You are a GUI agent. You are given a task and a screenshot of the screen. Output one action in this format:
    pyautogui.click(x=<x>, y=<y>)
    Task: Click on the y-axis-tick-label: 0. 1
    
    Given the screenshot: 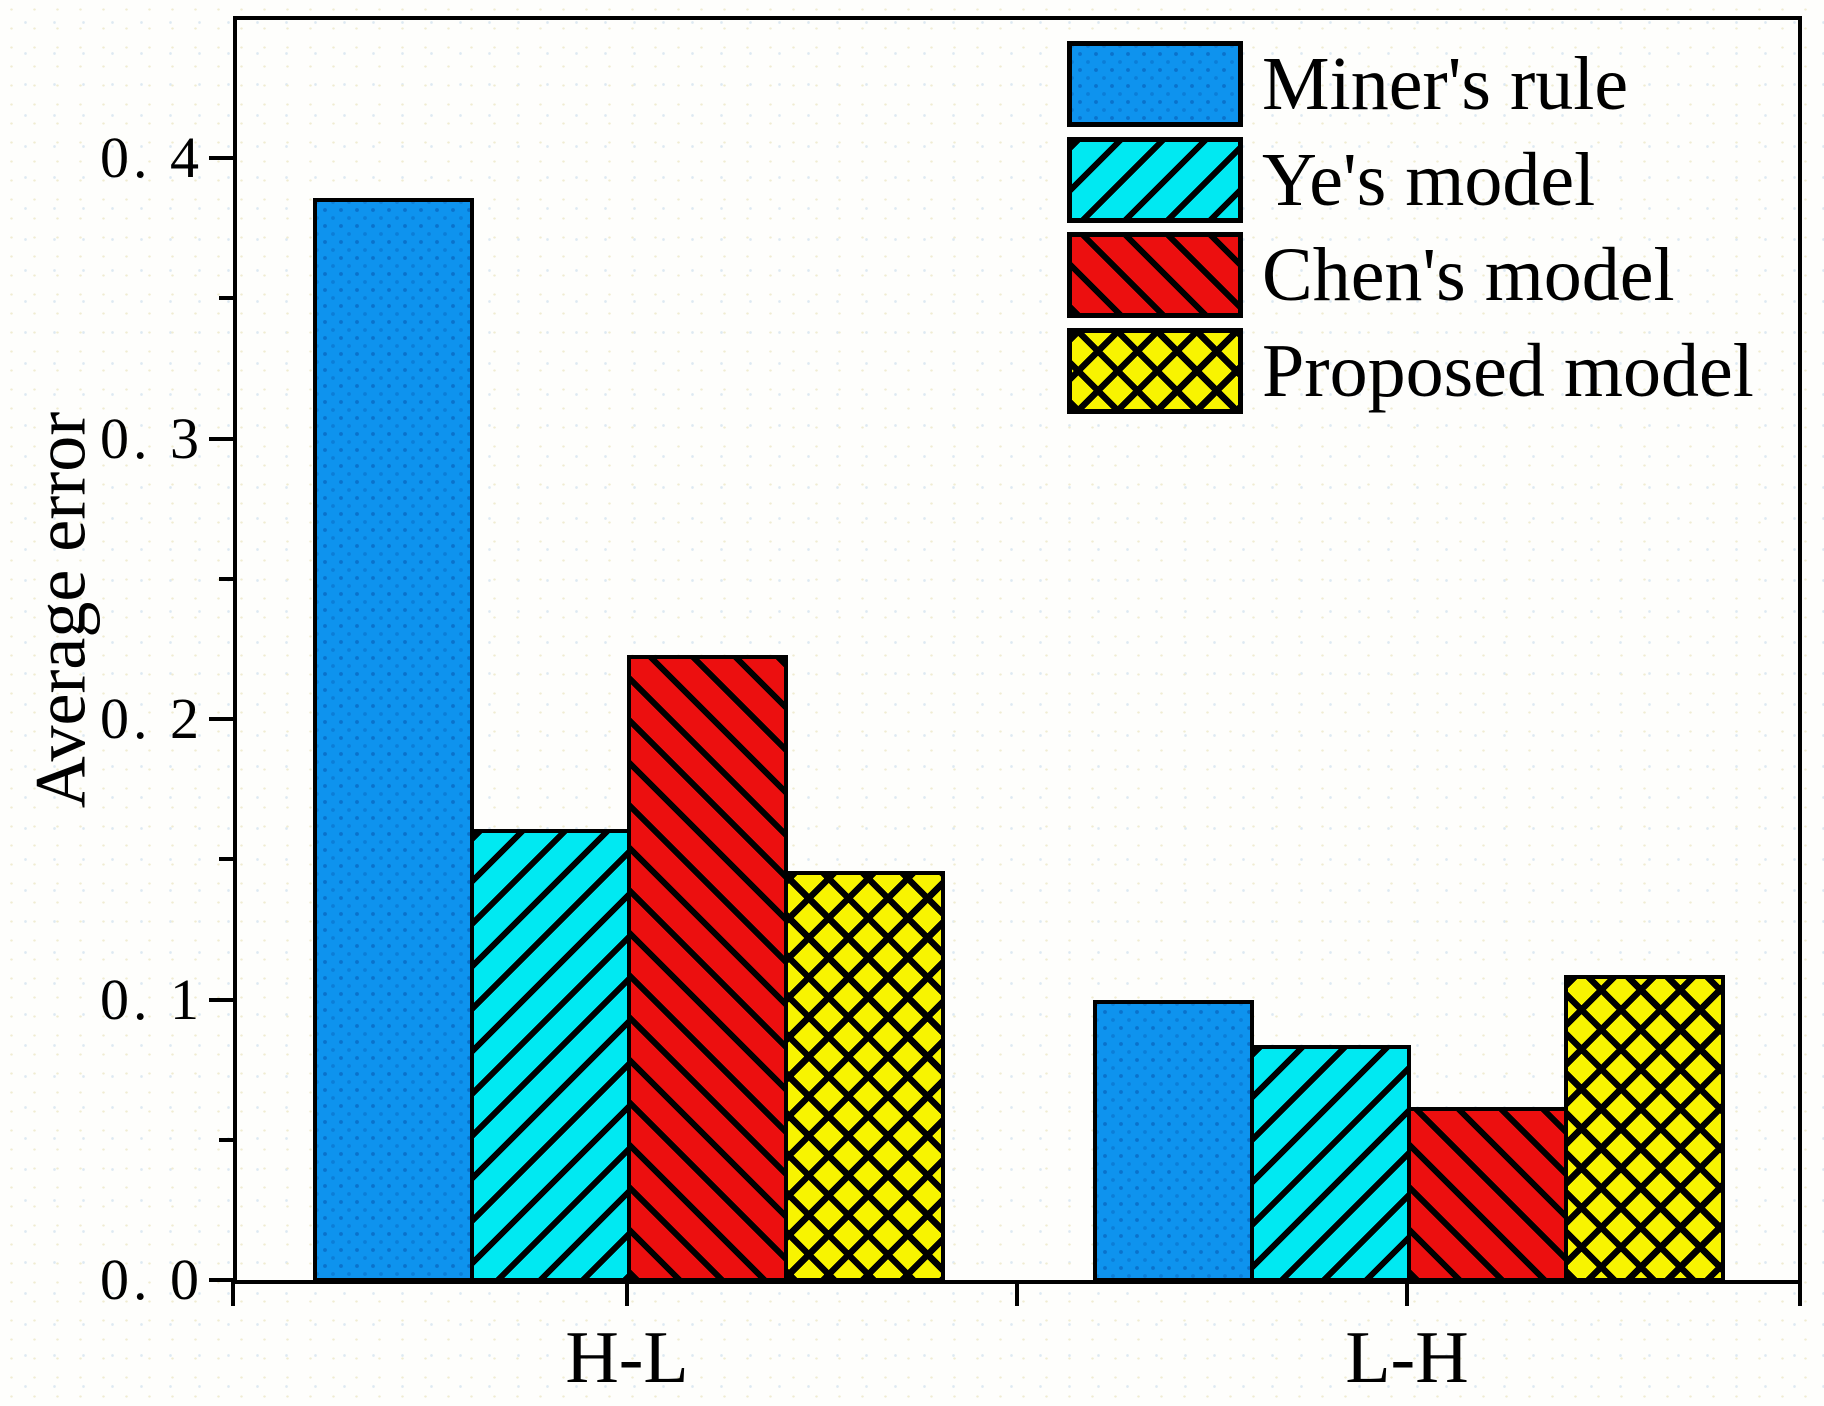 What is the action you would take?
    pyautogui.click(x=151, y=999)
    